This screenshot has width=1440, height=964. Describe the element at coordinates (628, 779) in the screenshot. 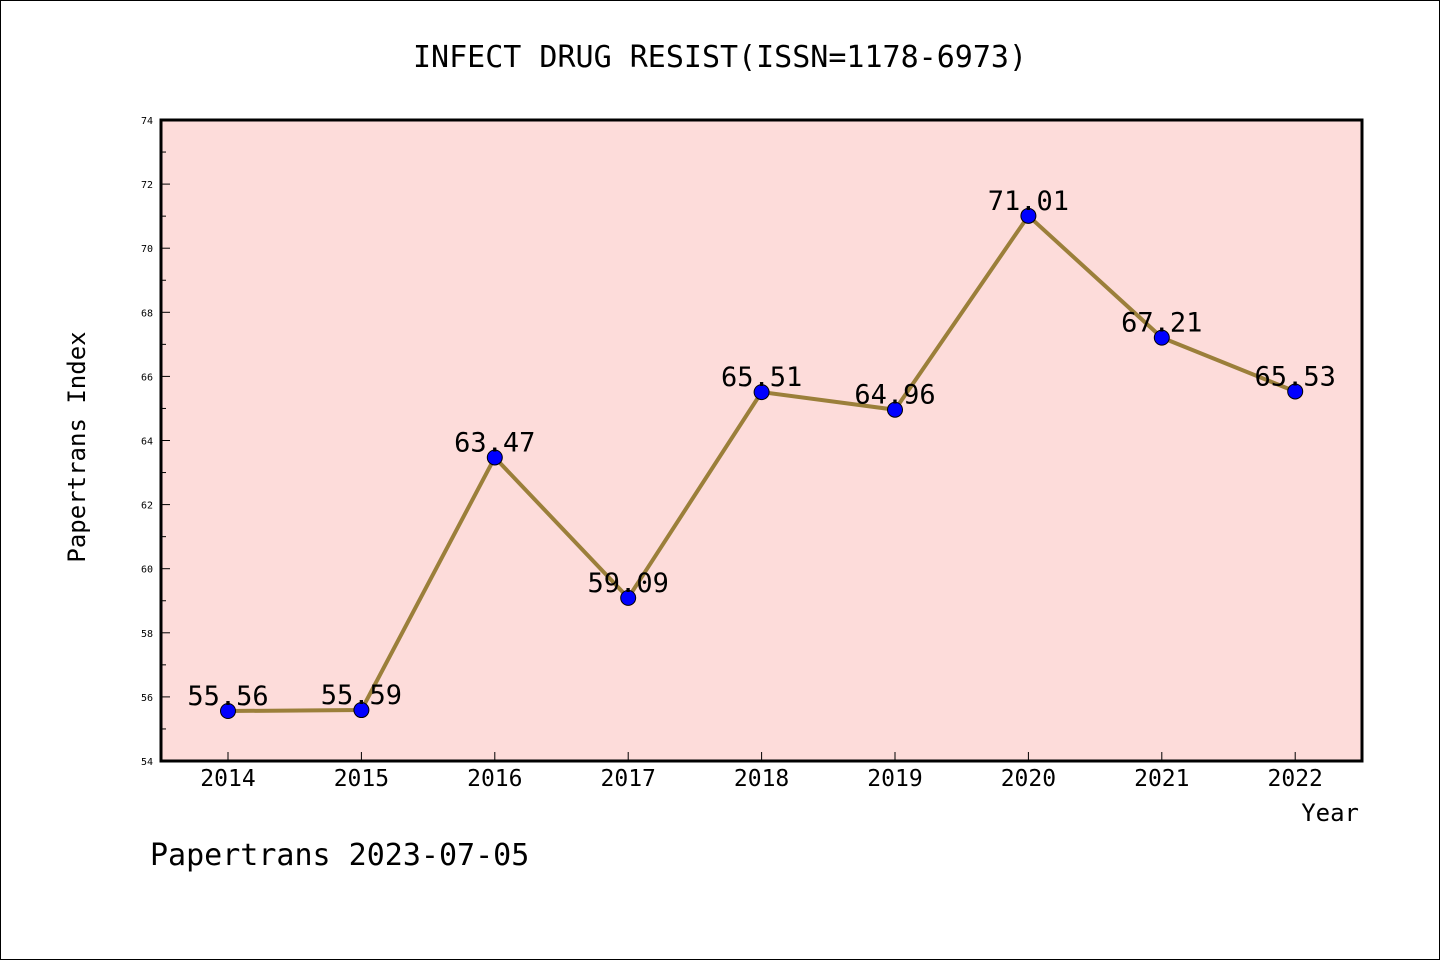

I see `x-tick-label: 2017` at that location.